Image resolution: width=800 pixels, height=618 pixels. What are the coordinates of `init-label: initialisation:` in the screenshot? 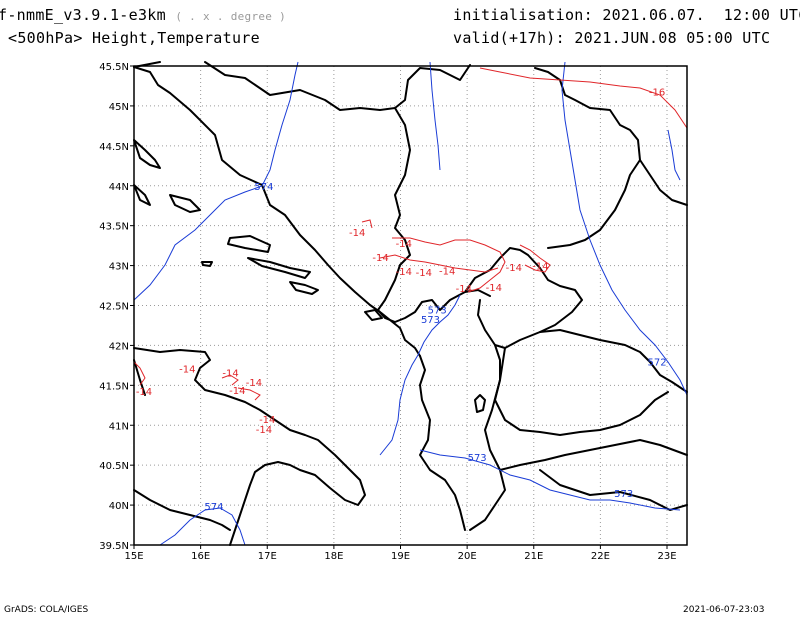 It's located at (523, 15).